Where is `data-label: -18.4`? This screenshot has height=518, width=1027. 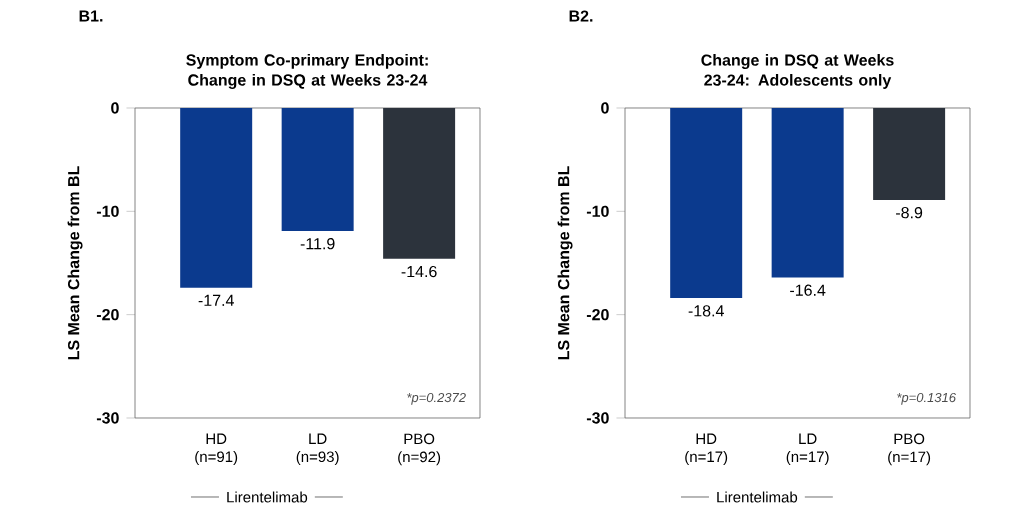
data-label: -18.4 is located at coordinates (706, 311).